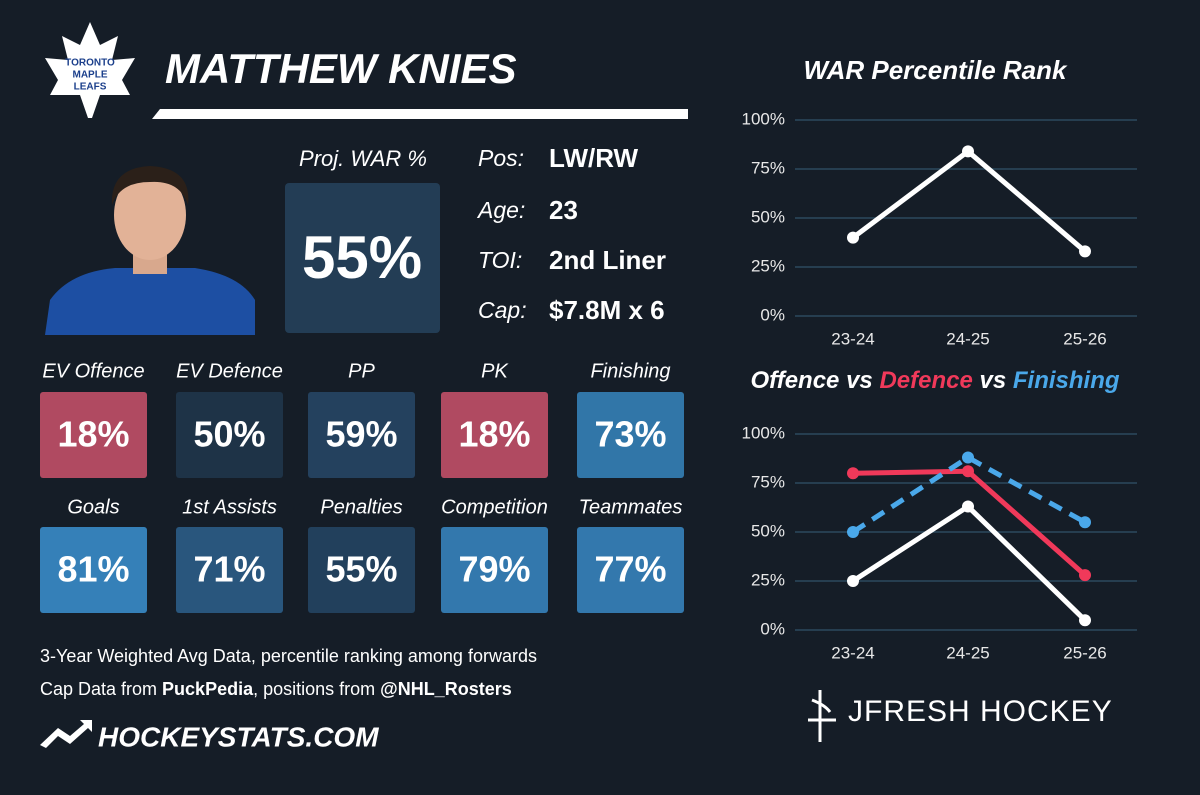 This screenshot has width=1200, height=795. I want to click on proj-war-value: 55%, so click(362, 257).